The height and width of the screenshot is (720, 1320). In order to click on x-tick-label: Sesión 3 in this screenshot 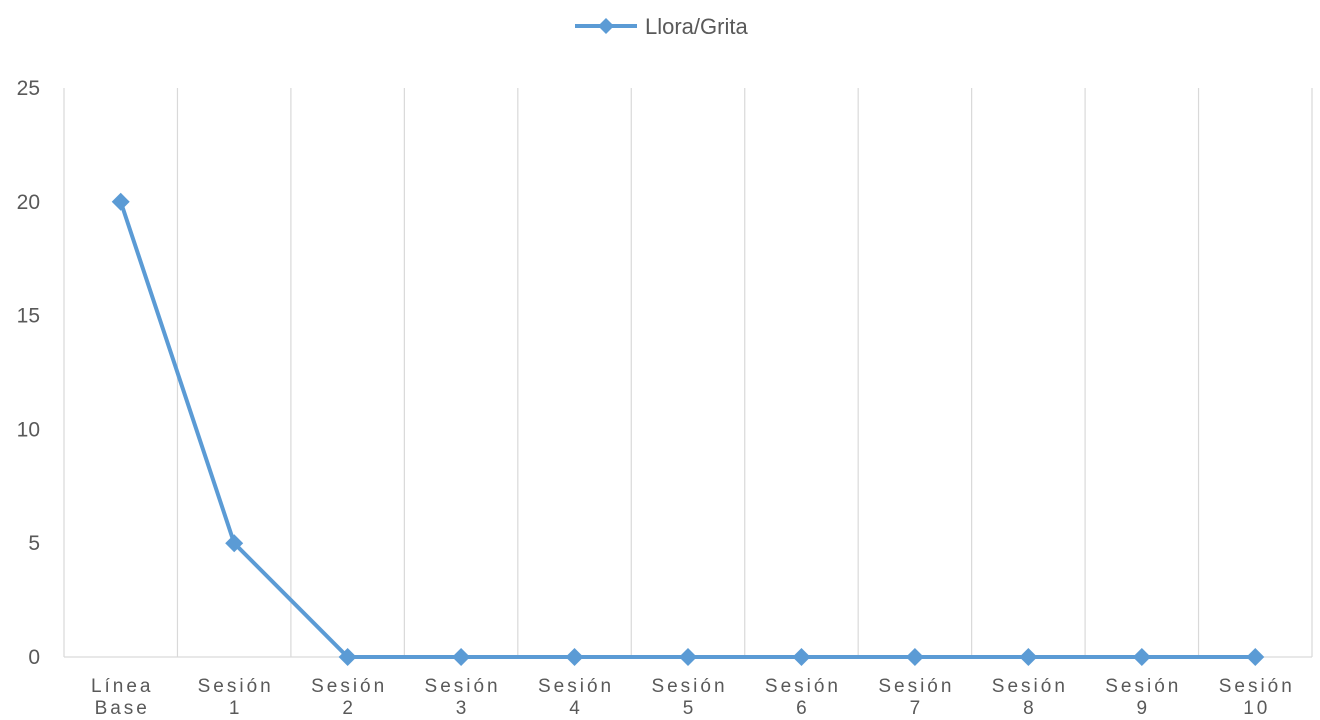, I will do `click(463, 697)`.